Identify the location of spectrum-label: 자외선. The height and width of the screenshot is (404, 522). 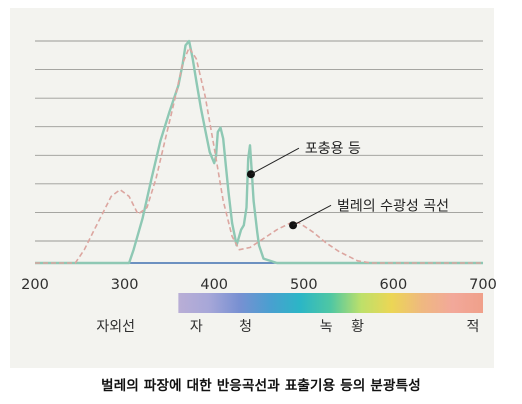
(115, 327).